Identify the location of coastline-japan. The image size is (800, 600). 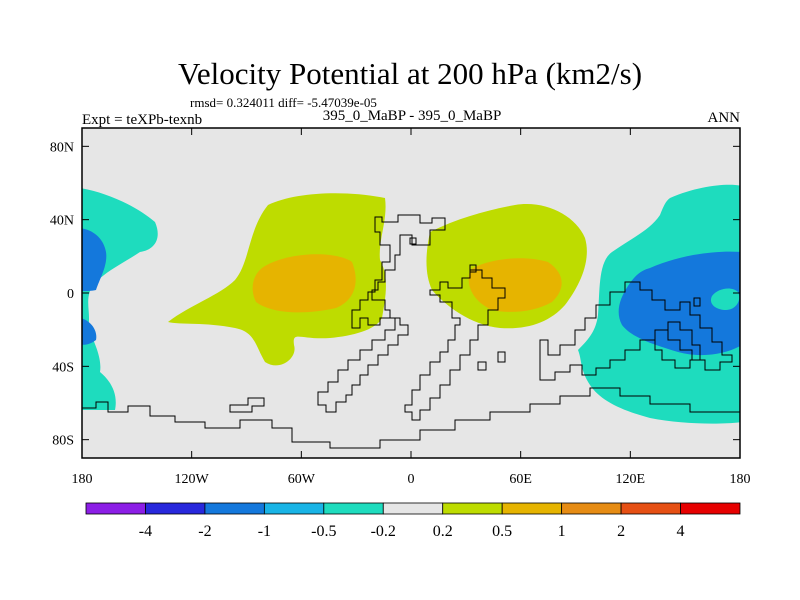
(697, 302).